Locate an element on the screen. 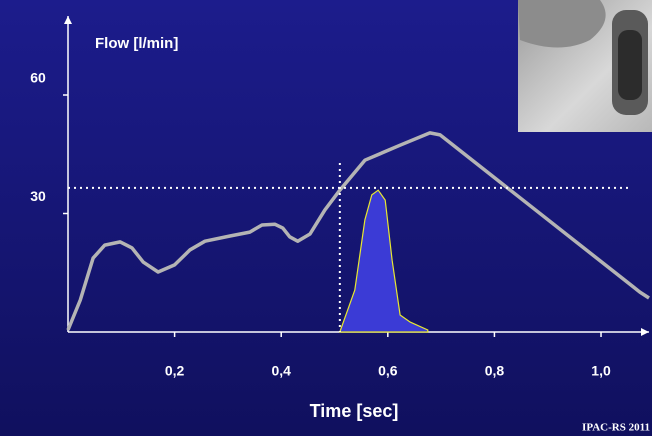 The width and height of the screenshot is (652, 436). y-axis-label: Flow [l/min] is located at coordinates (136, 43).